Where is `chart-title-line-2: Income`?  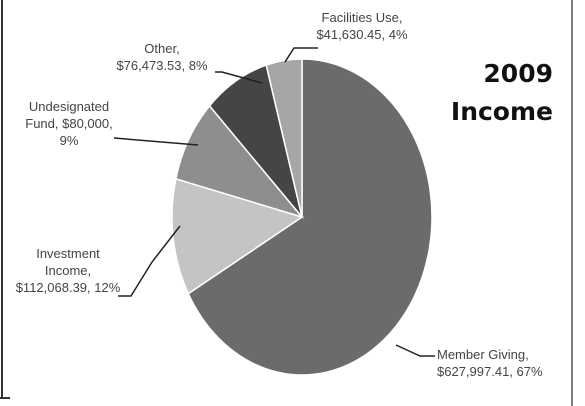
chart-title-line-2: Income is located at coordinates (502, 111).